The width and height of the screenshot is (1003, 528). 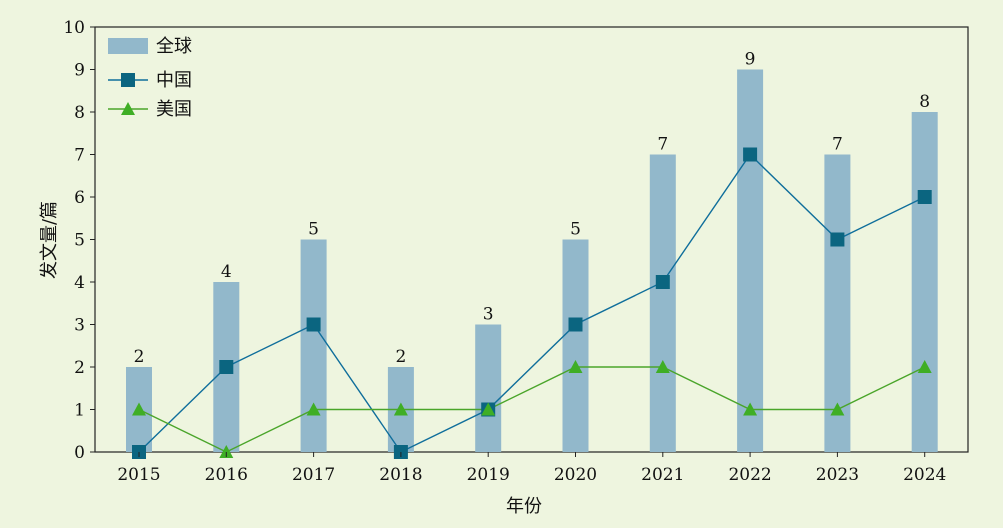 What do you see at coordinates (662, 475) in the screenshot?
I see `x-tick-label: 2021` at bounding box center [662, 475].